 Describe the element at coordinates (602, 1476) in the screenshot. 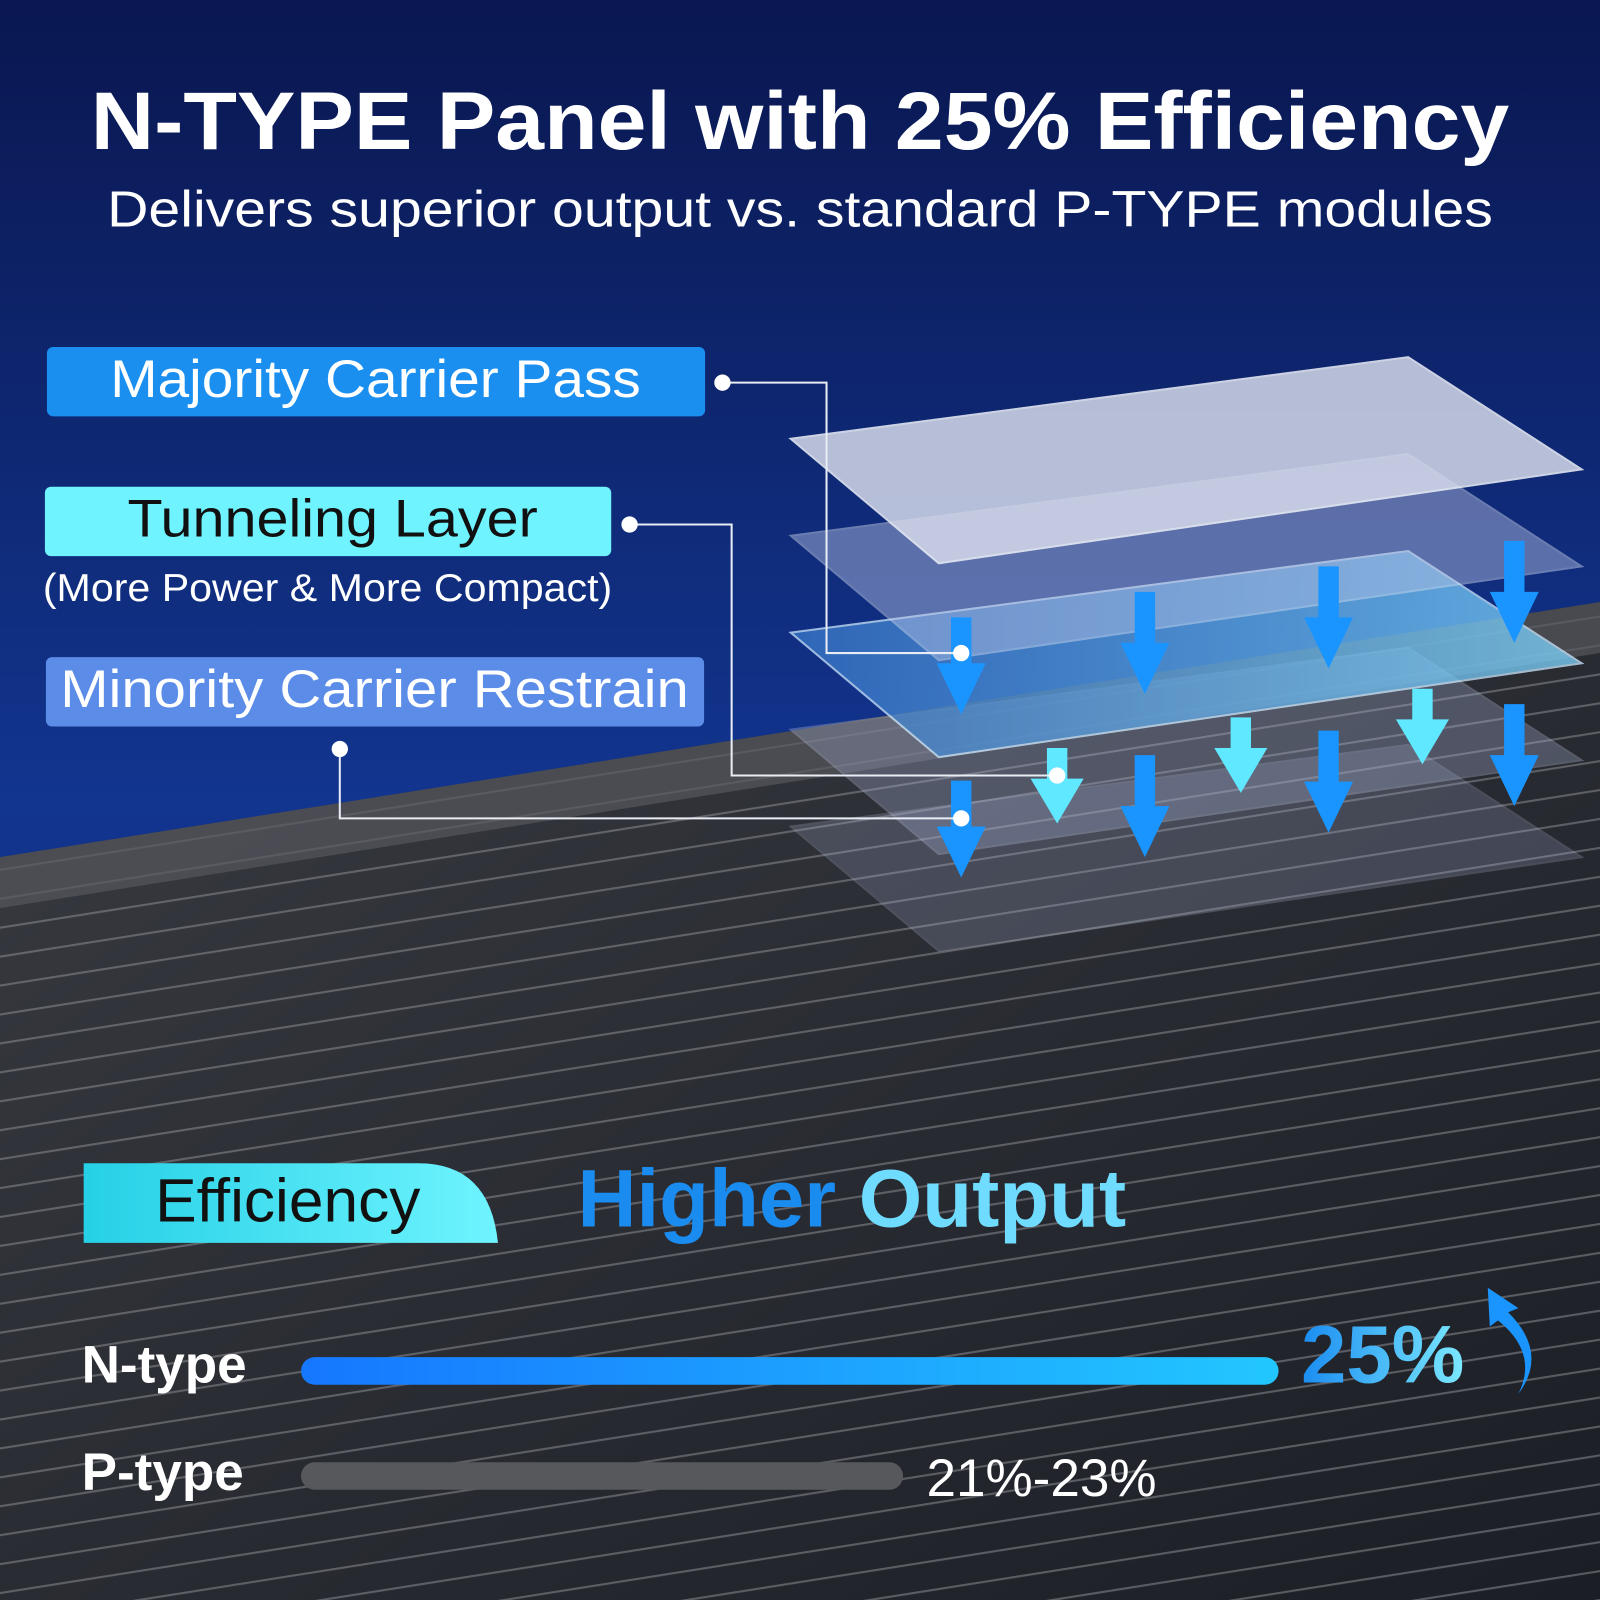

I see `p-type-bar` at that location.